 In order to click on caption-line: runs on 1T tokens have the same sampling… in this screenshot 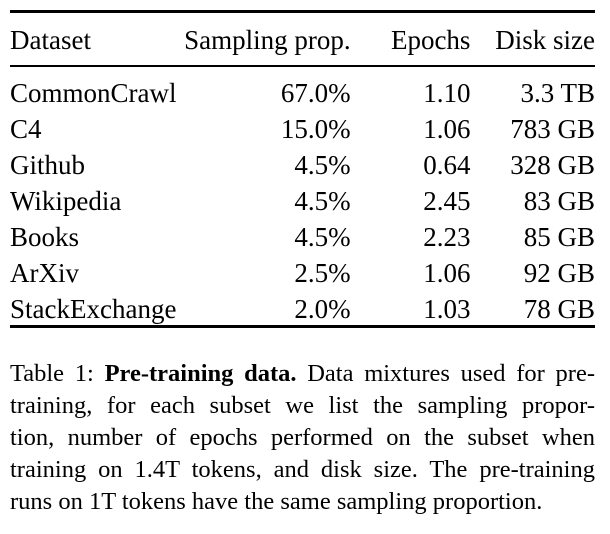, I will do `click(276, 501)`.